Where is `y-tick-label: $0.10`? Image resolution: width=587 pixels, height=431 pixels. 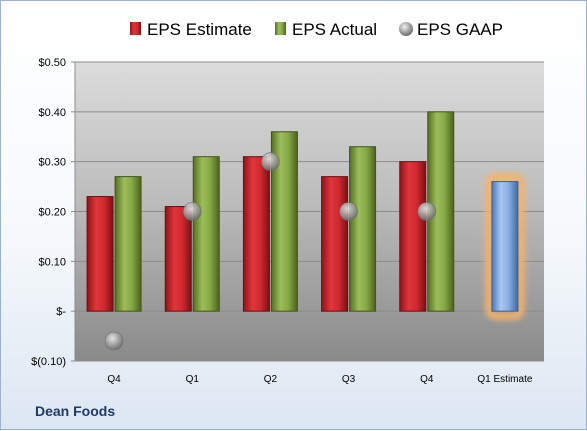 y-tick-label: $0.10 is located at coordinates (52, 262).